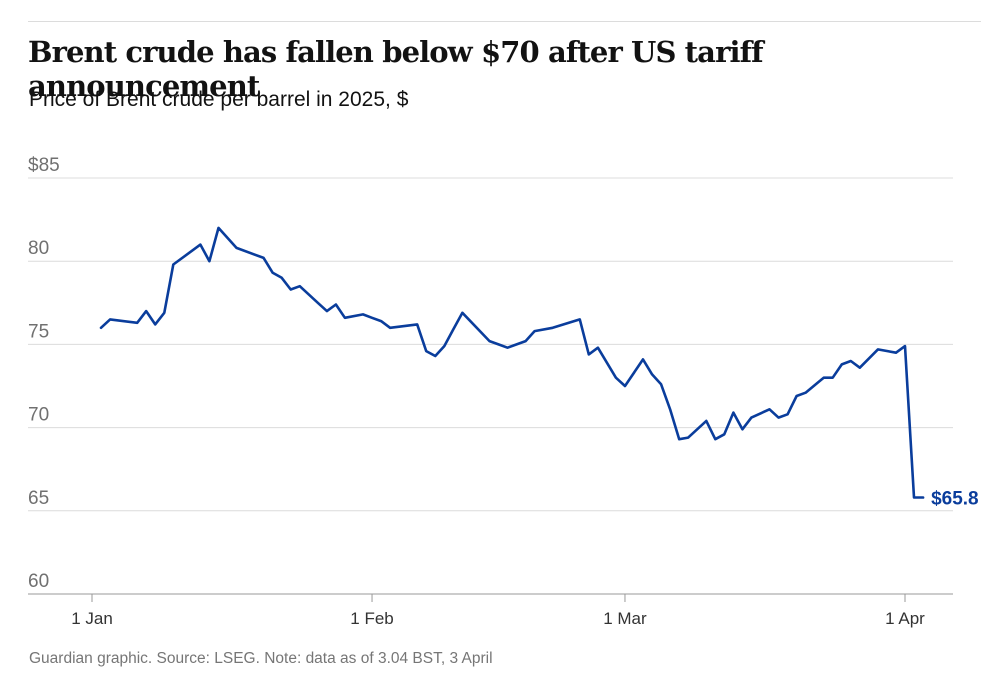 The width and height of the screenshot is (1000, 688). What do you see at coordinates (625, 618) in the screenshot?
I see `x-tick-label-2: 1 Mar` at bounding box center [625, 618].